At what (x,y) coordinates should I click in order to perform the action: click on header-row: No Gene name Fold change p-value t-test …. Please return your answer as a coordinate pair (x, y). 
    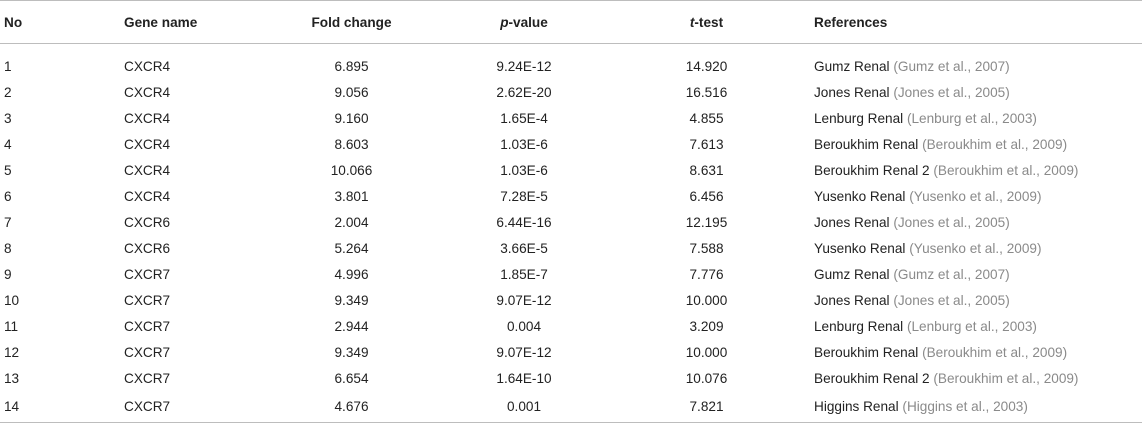
    Looking at the image, I should click on (571, 22).